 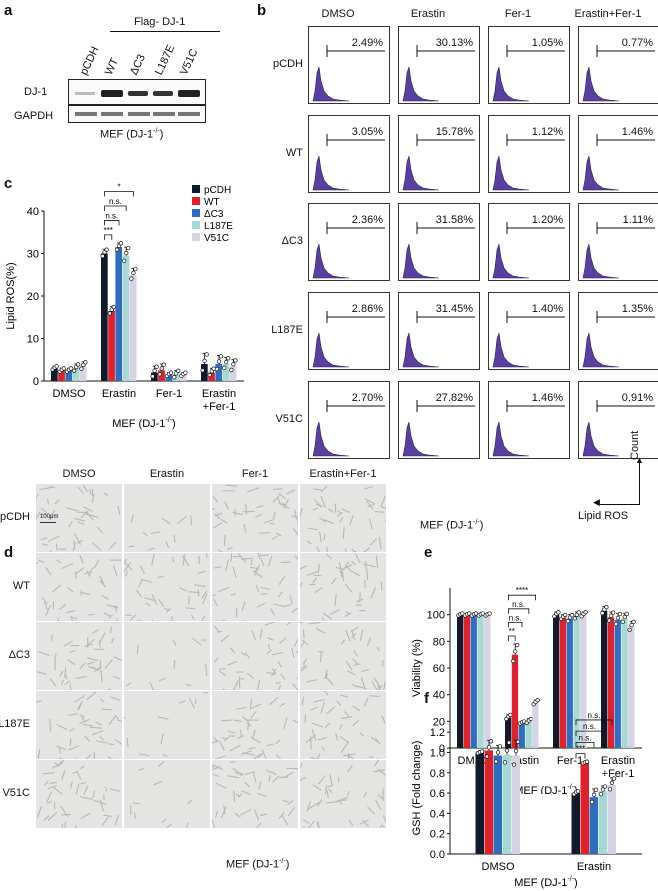 What do you see at coordinates (9, 552) in the screenshot?
I see `panel-d-letter: d` at bounding box center [9, 552].